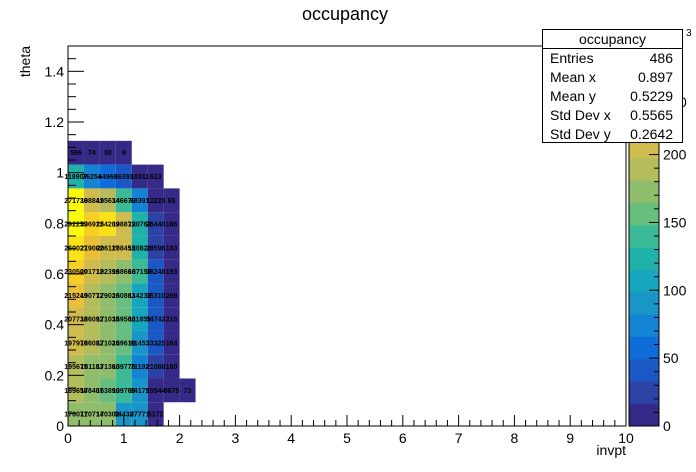 This screenshot has width=696, height=472. I want to click on cell-label: 10311, so click(139, 177).